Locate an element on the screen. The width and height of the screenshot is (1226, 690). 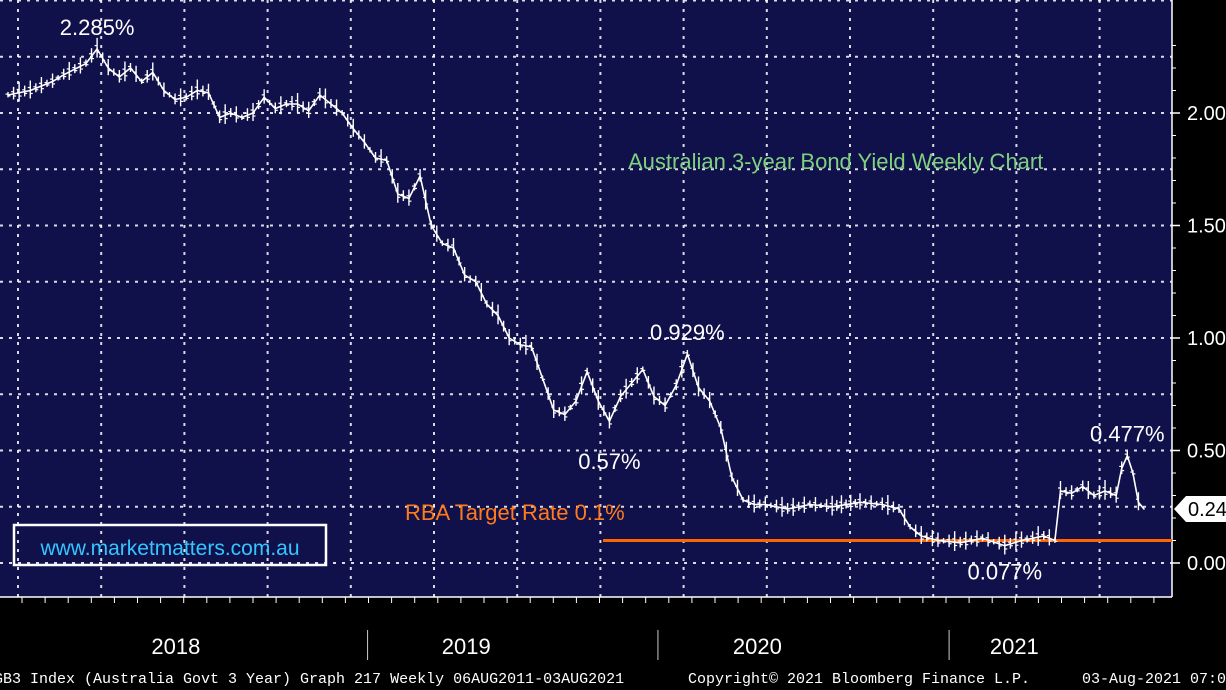
last-value-label: 0.24 is located at coordinates (1207, 510).